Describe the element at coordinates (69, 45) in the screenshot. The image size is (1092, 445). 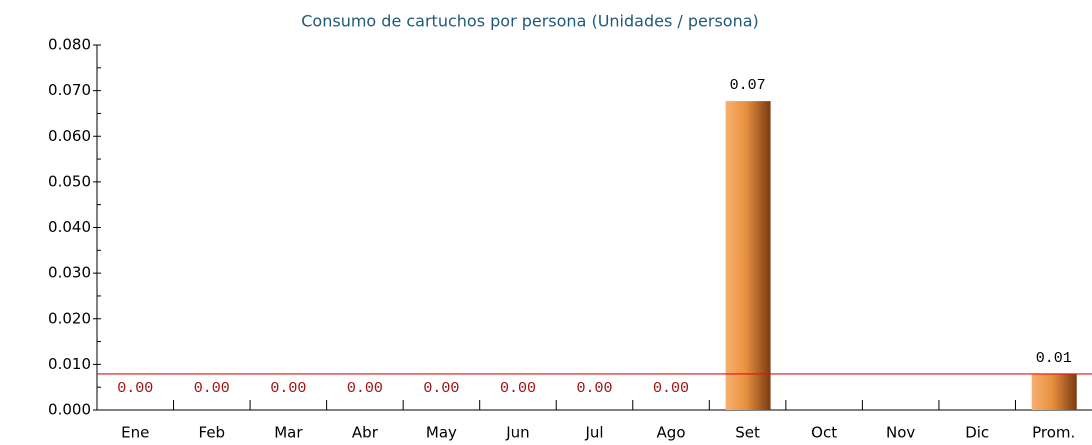
I see `y-tick-label: 0.080` at that location.